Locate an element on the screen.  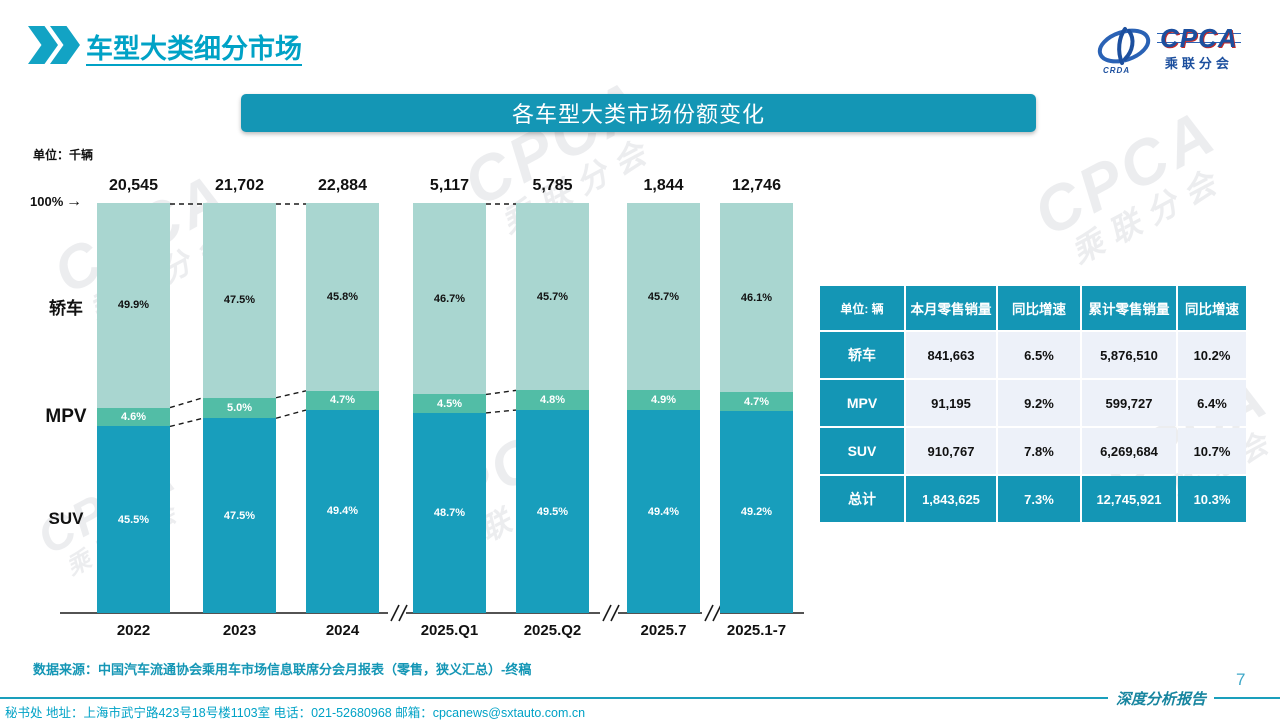
table-cell: 10.3% is located at coordinates (1212, 499).